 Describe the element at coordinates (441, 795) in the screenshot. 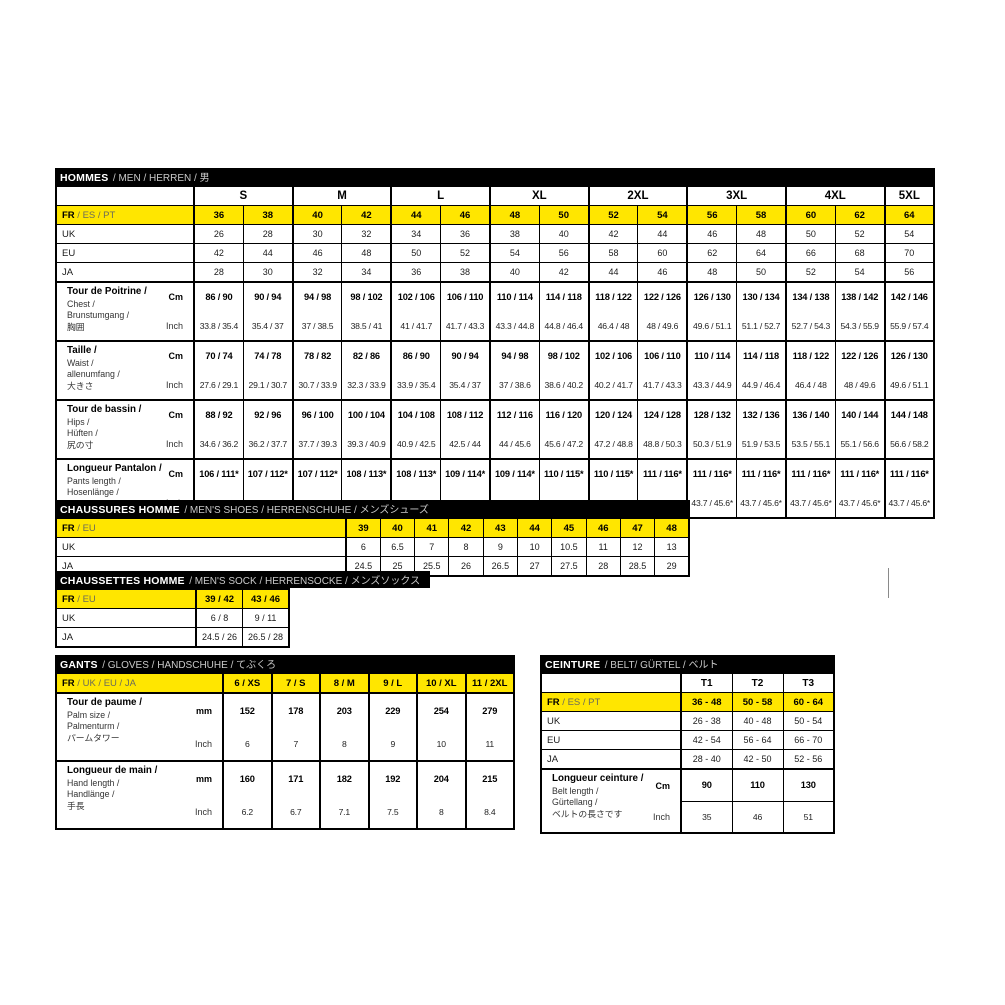

I see `measure-value-cell: 204 8` at that location.